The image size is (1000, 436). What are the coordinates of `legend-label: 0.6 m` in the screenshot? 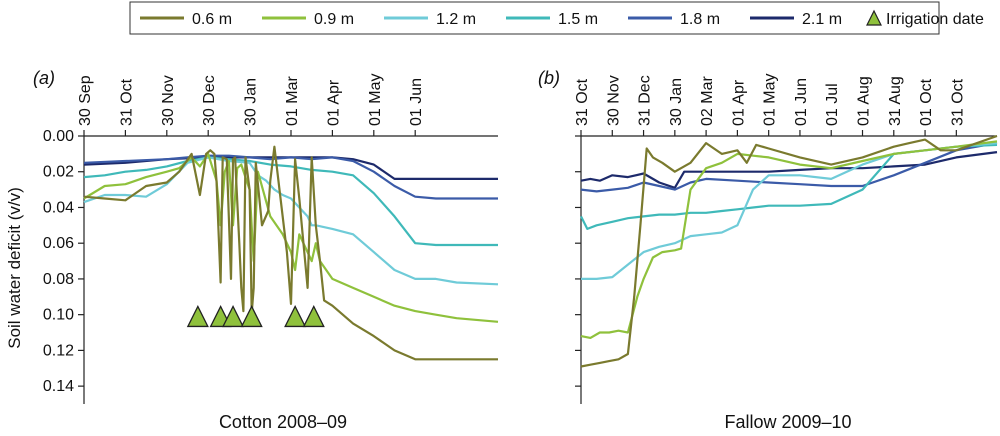 It's located at (212, 19).